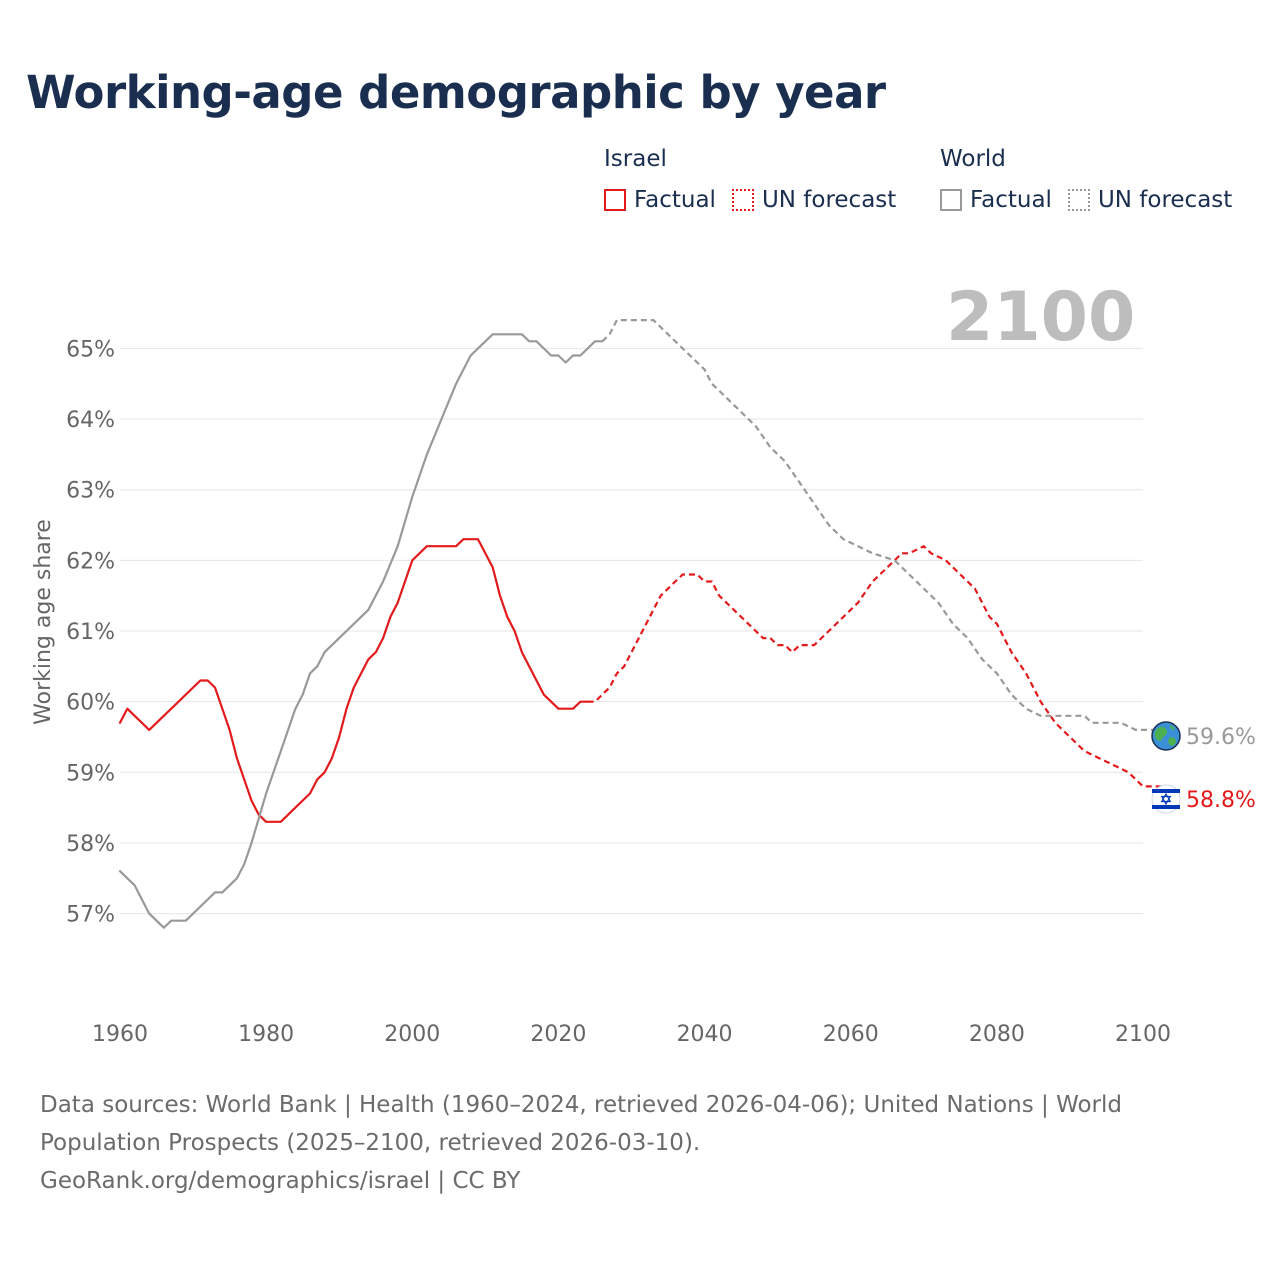  I want to click on x-tick-label: 2020, so click(558, 1034).